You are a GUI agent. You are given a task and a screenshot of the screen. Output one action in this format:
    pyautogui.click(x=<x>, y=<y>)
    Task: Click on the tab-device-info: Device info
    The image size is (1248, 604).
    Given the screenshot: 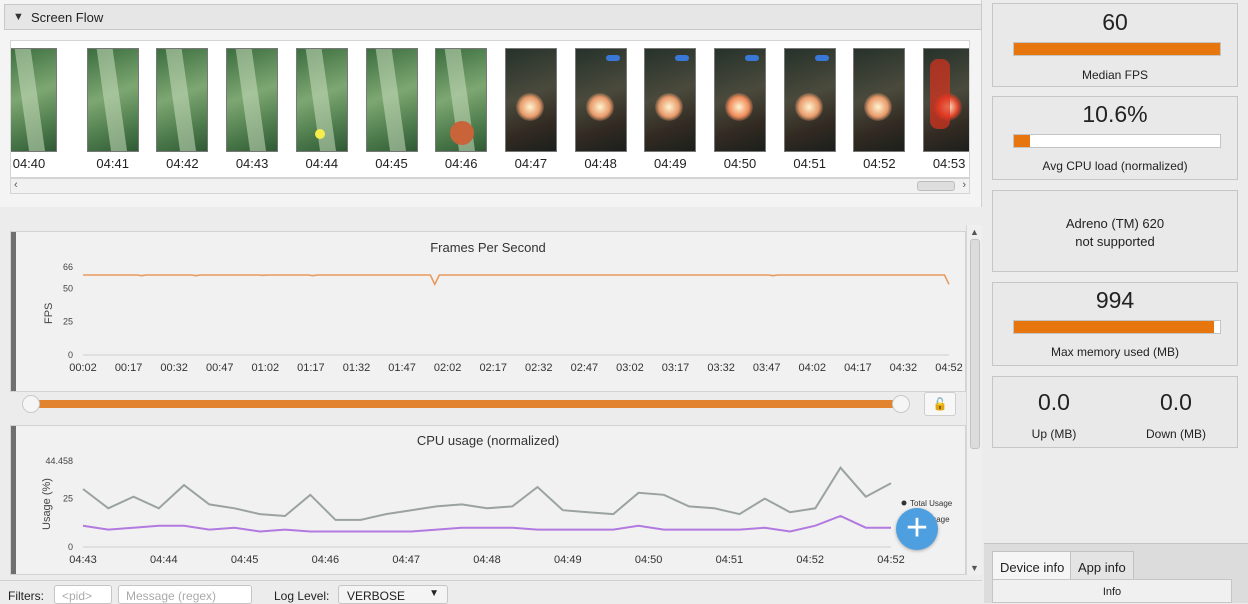 What is the action you would take?
    pyautogui.click(x=1032, y=565)
    